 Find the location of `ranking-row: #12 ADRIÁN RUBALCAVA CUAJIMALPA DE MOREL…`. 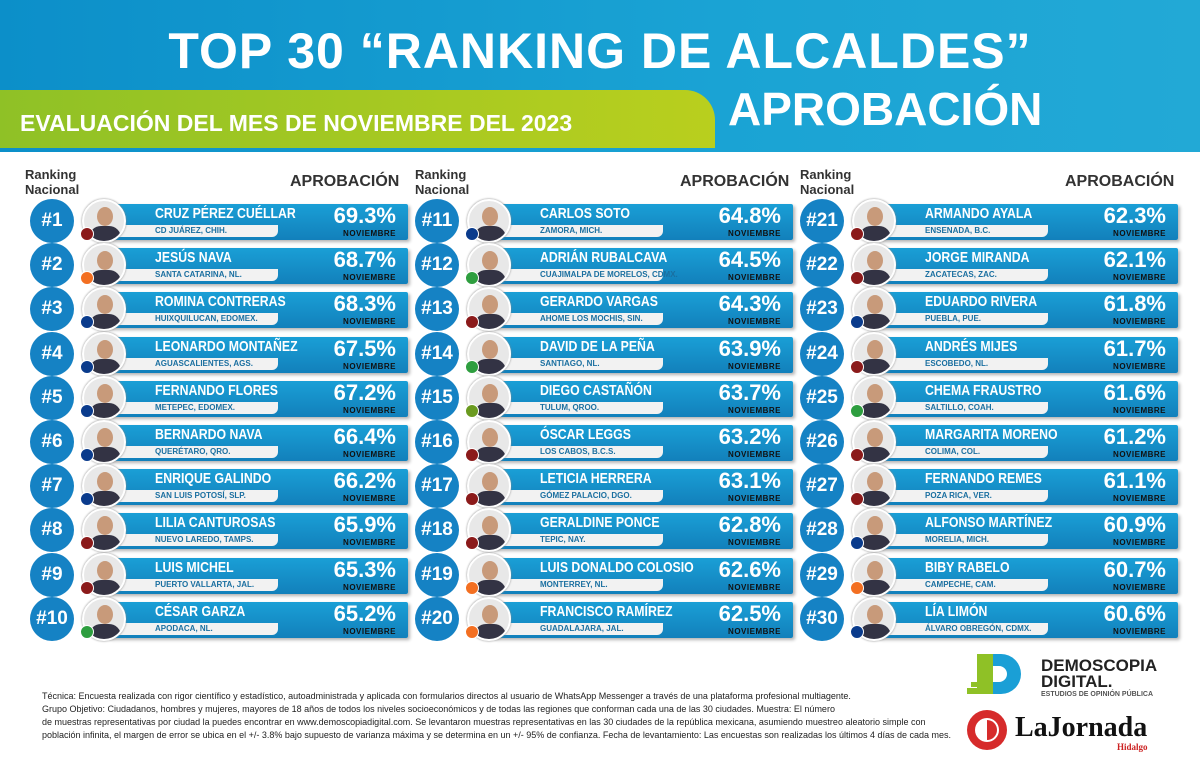

ranking-row: #12 ADRIÁN RUBALCAVA CUAJIMALPA DE MOREL… is located at coordinates (607, 265).